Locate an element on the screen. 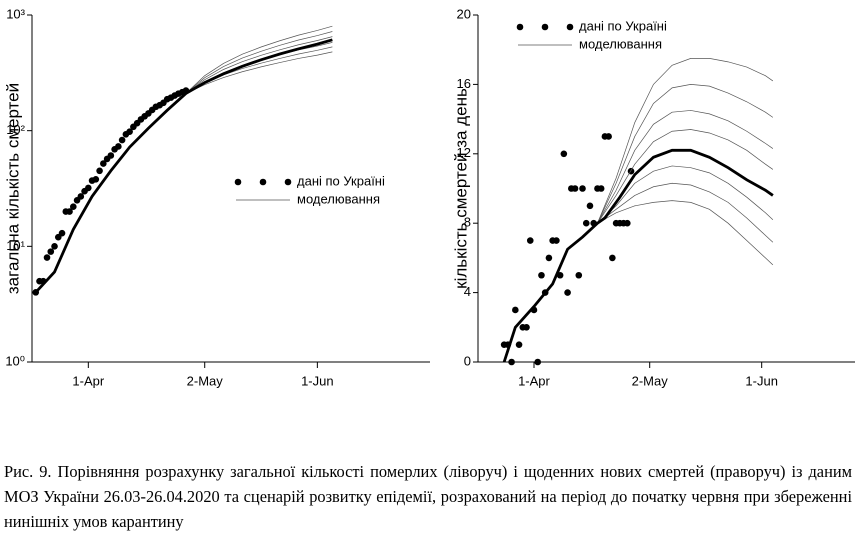 The width and height of the screenshot is (858, 545). model-line-main is located at coordinates (638, 255).